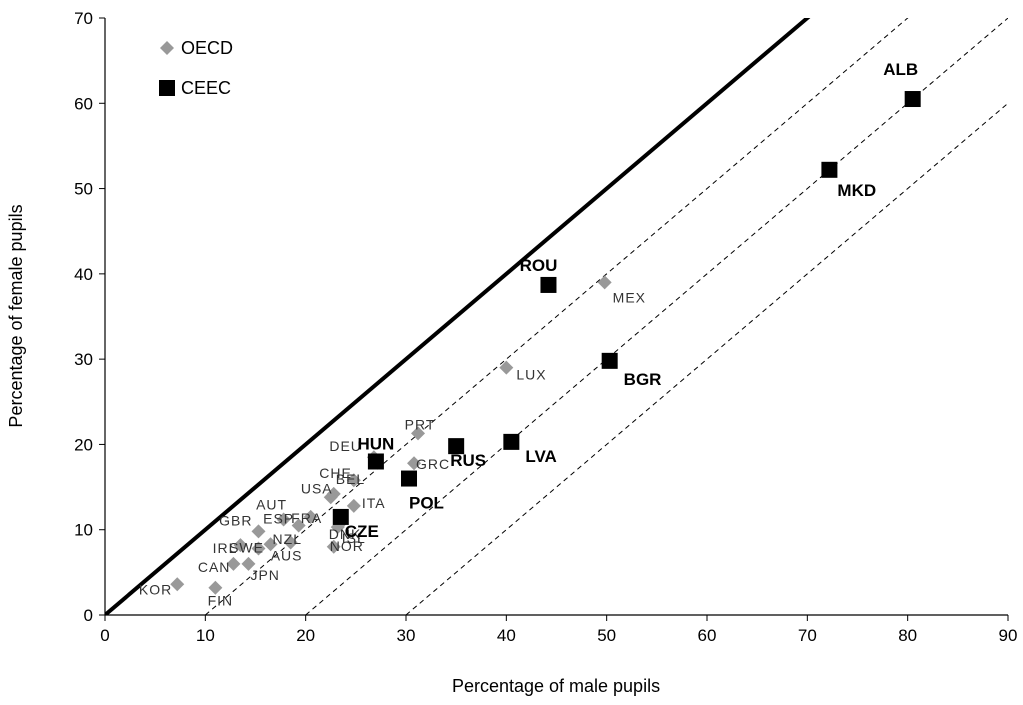 The width and height of the screenshot is (1023, 705). I want to click on y-tick-label: 20, so click(83, 444).